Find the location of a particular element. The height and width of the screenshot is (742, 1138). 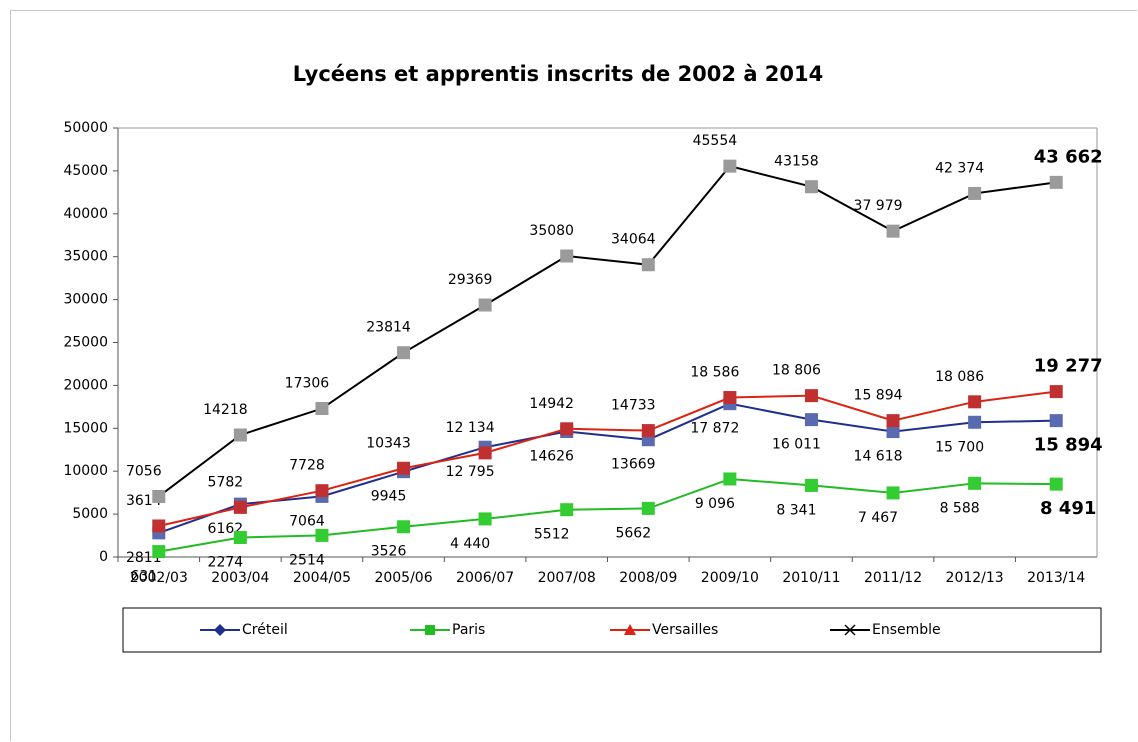

data-label: 7064 is located at coordinates (307, 521).